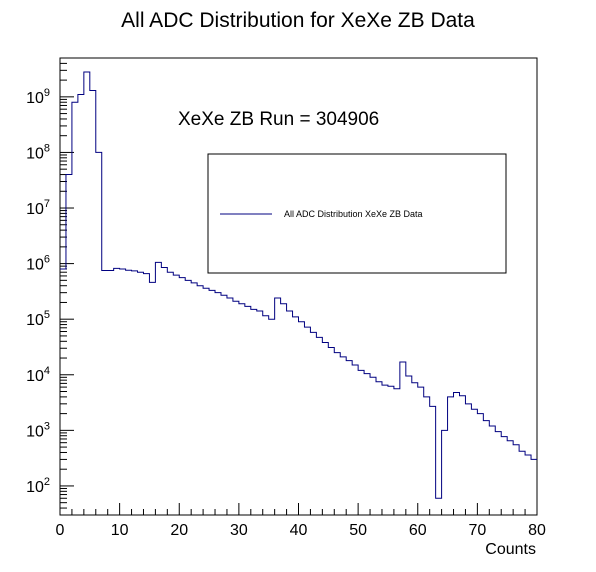 This screenshot has height=572, width=596. I want to click on x-tick-label: 0, so click(60, 530).